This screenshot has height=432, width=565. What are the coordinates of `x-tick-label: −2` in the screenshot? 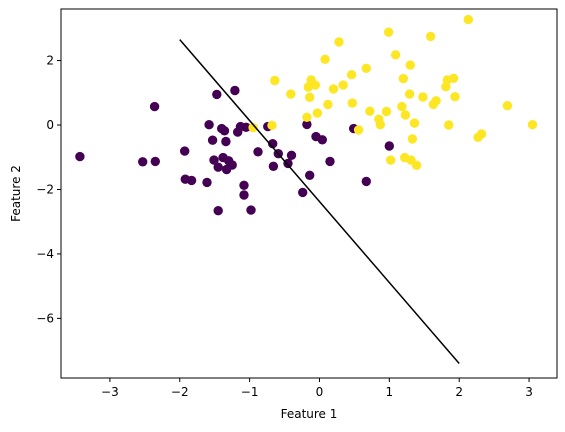 It's located at (180, 392).